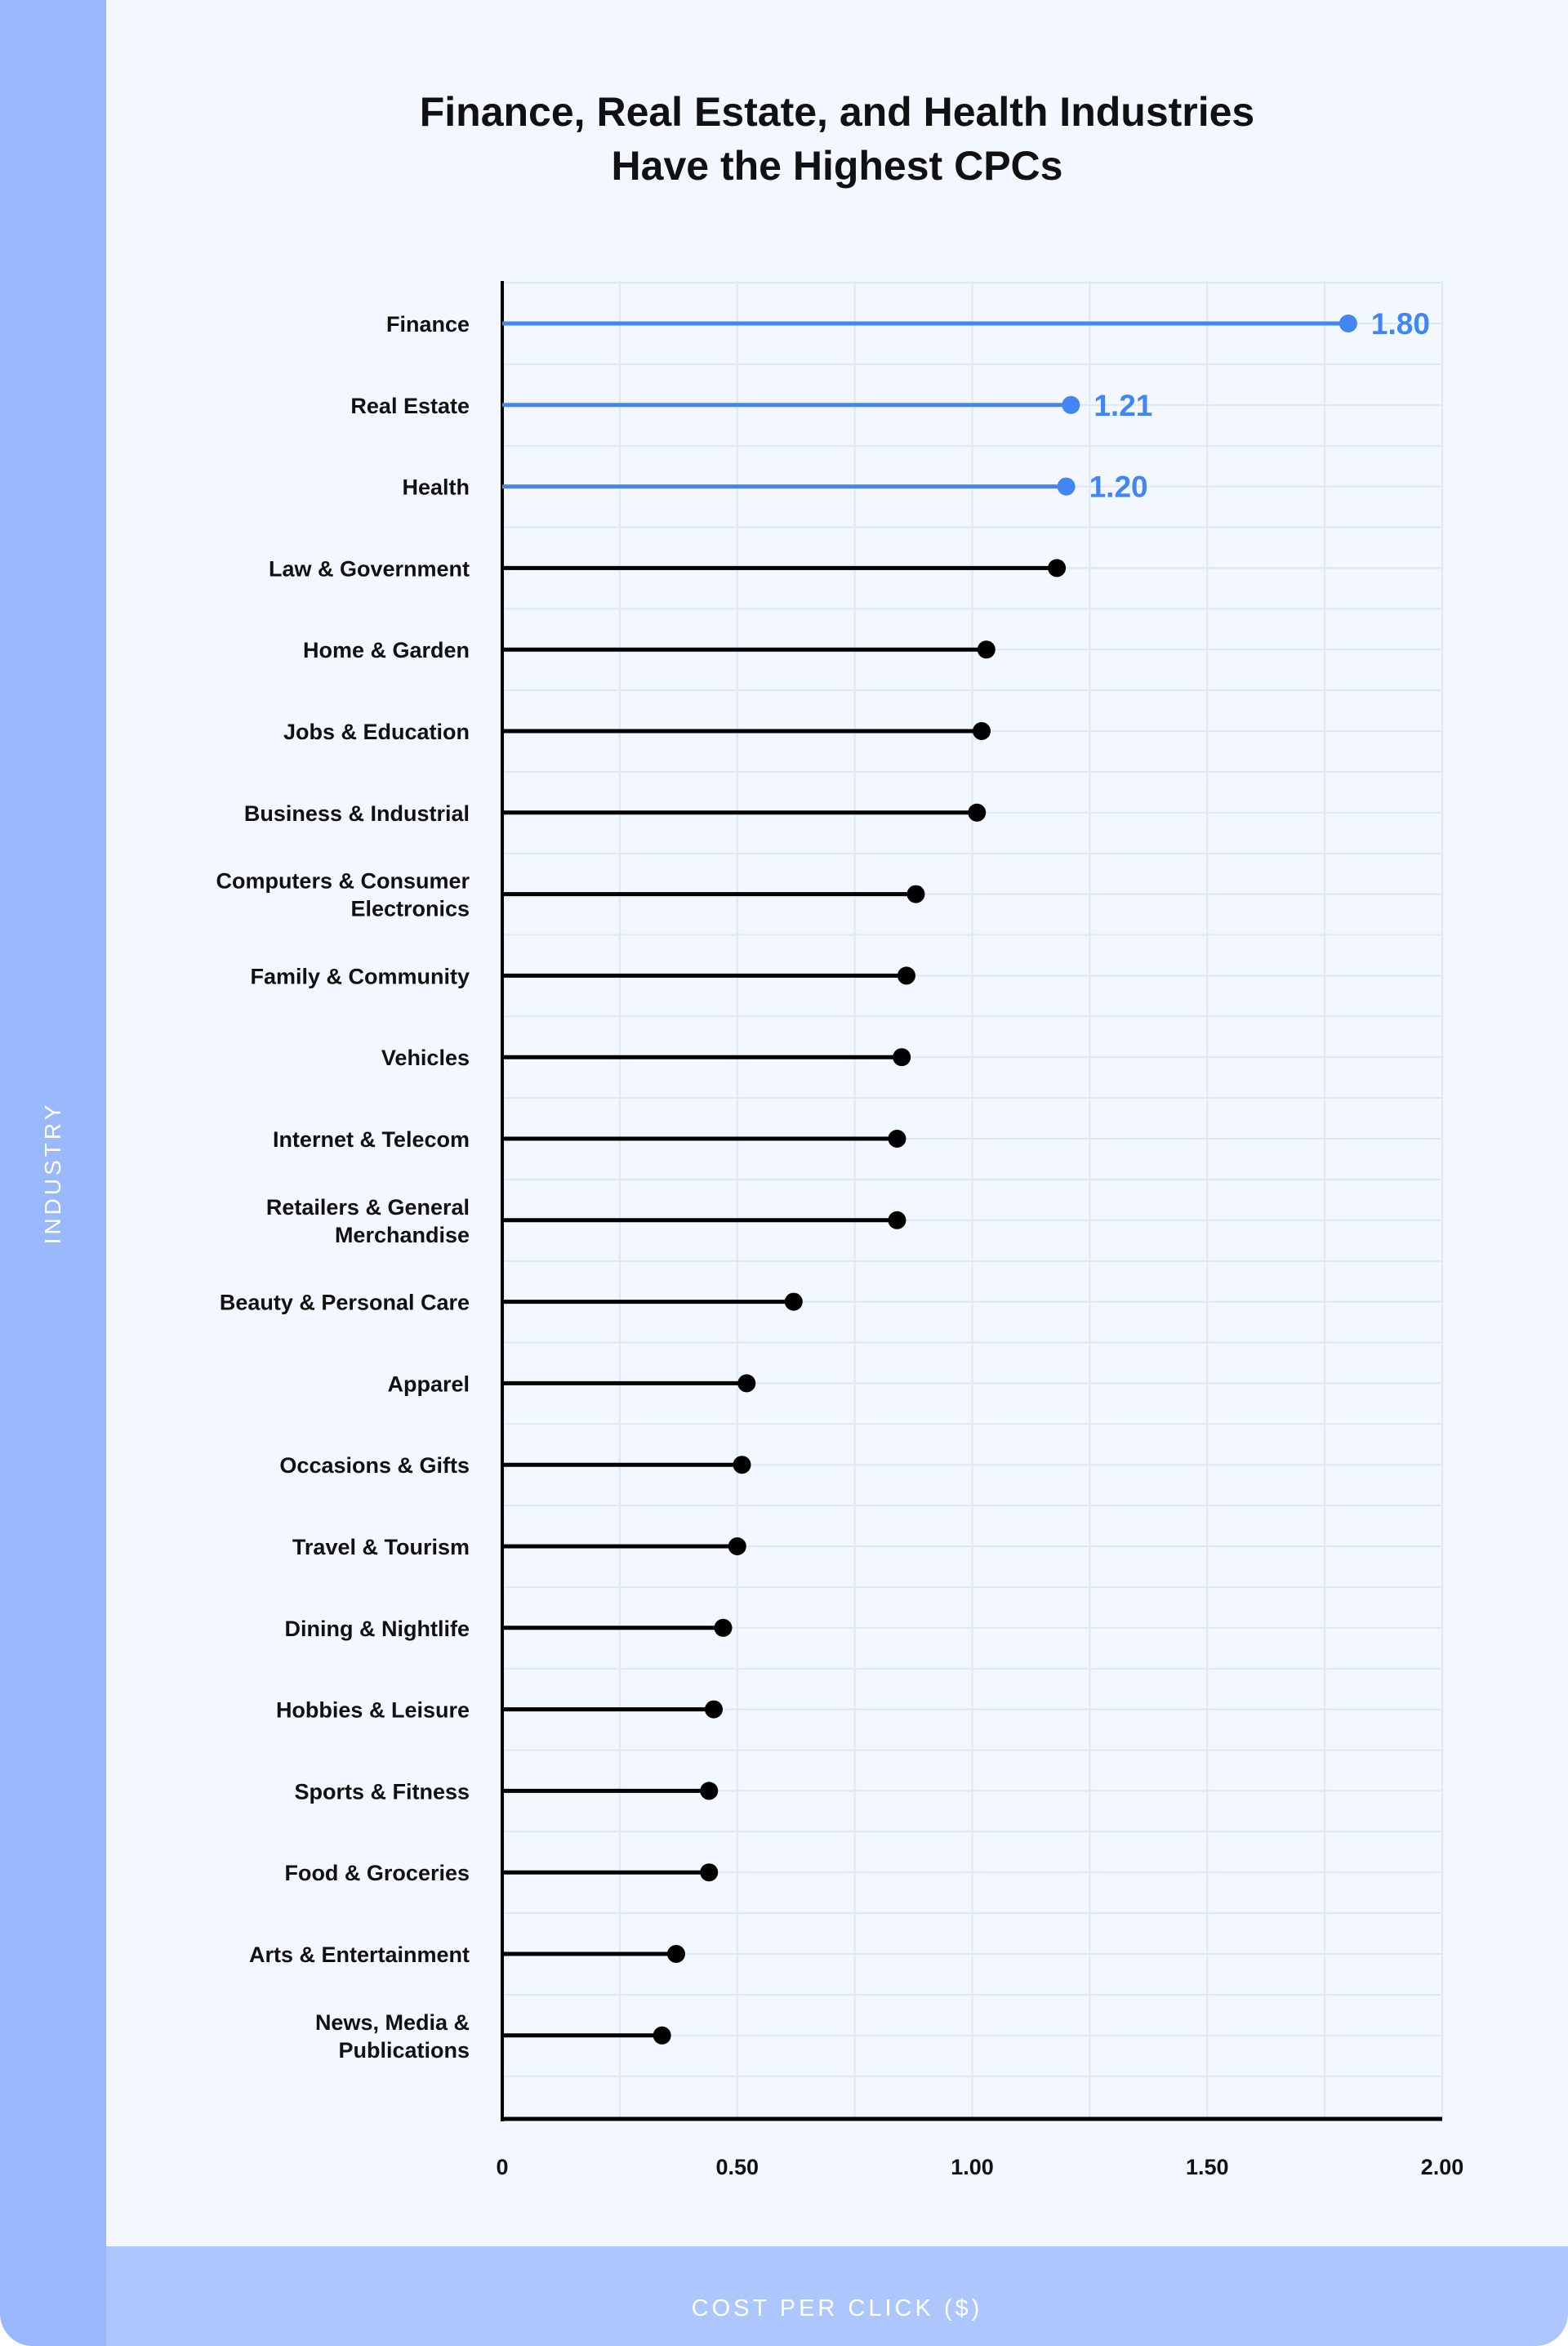 The height and width of the screenshot is (2346, 1568). I want to click on x-axis-band, so click(837, 2296).